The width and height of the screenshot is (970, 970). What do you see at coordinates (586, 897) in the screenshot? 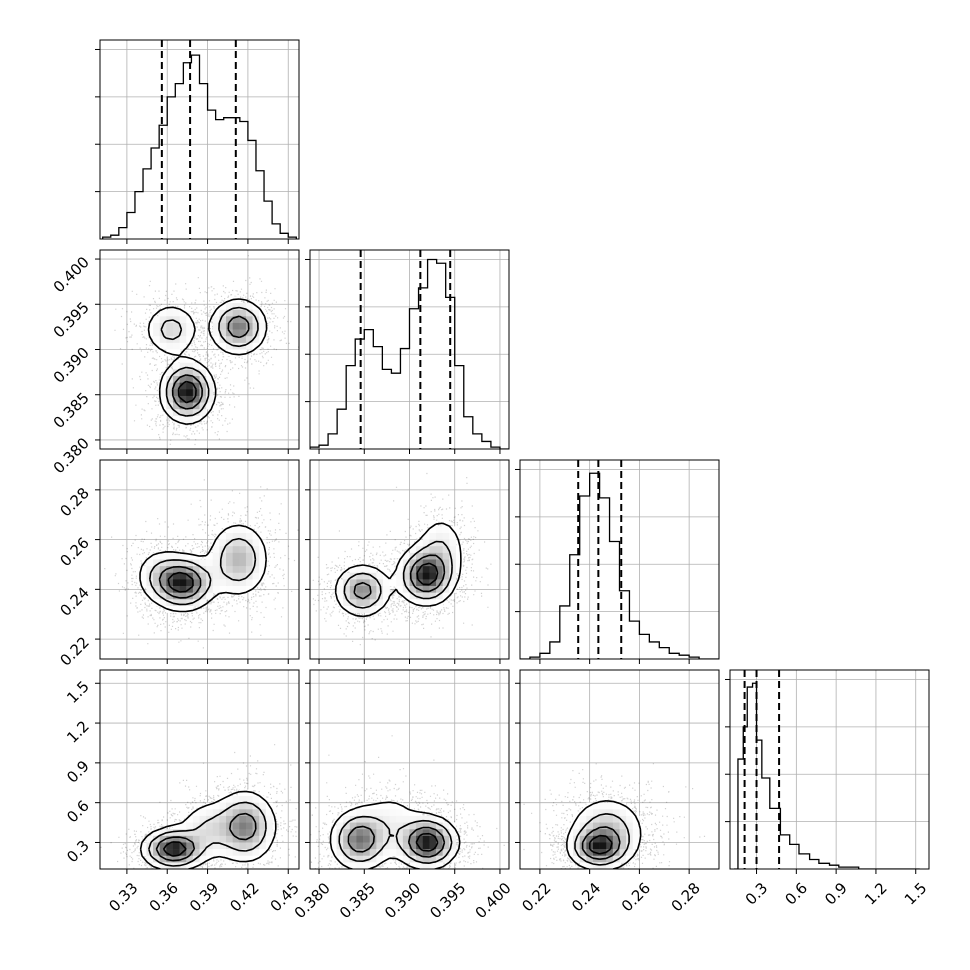
I see `x-tick-label-2-1: 0.24` at bounding box center [586, 897].